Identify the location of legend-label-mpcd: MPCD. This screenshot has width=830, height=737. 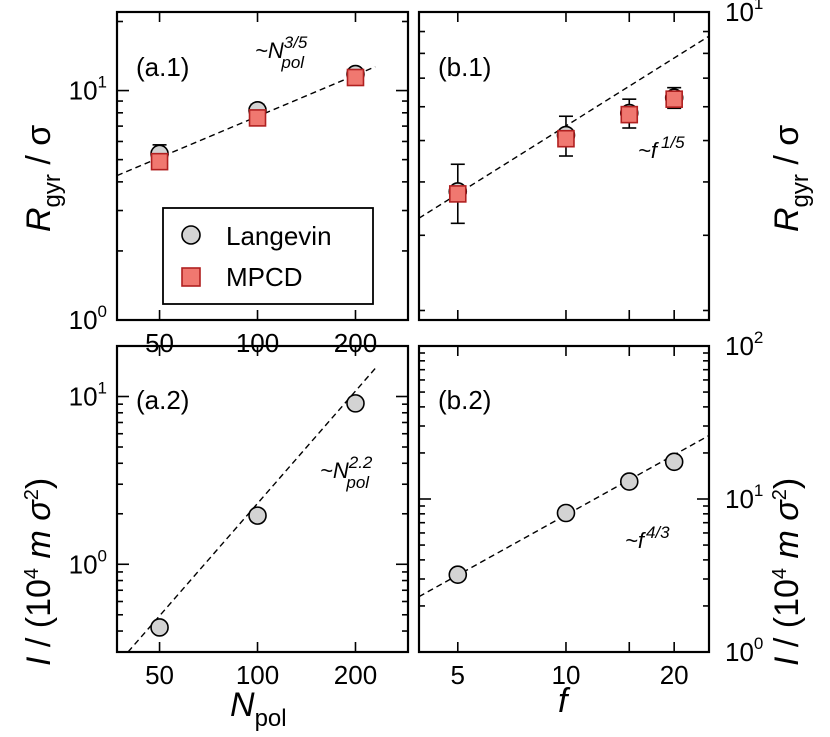
(264, 277).